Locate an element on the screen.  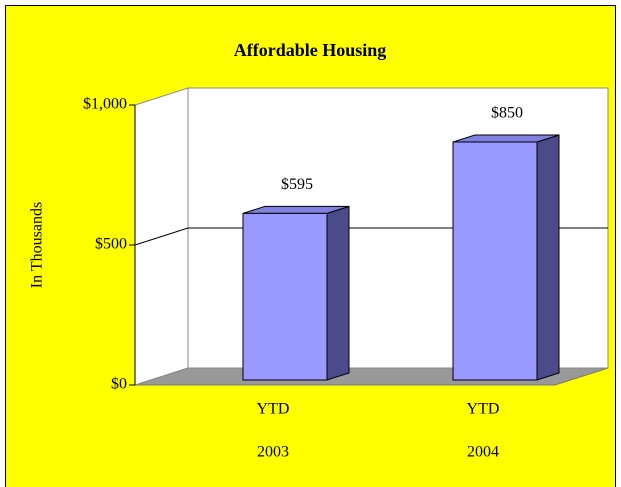
chart-title: Affordable Housing is located at coordinates (310, 50).